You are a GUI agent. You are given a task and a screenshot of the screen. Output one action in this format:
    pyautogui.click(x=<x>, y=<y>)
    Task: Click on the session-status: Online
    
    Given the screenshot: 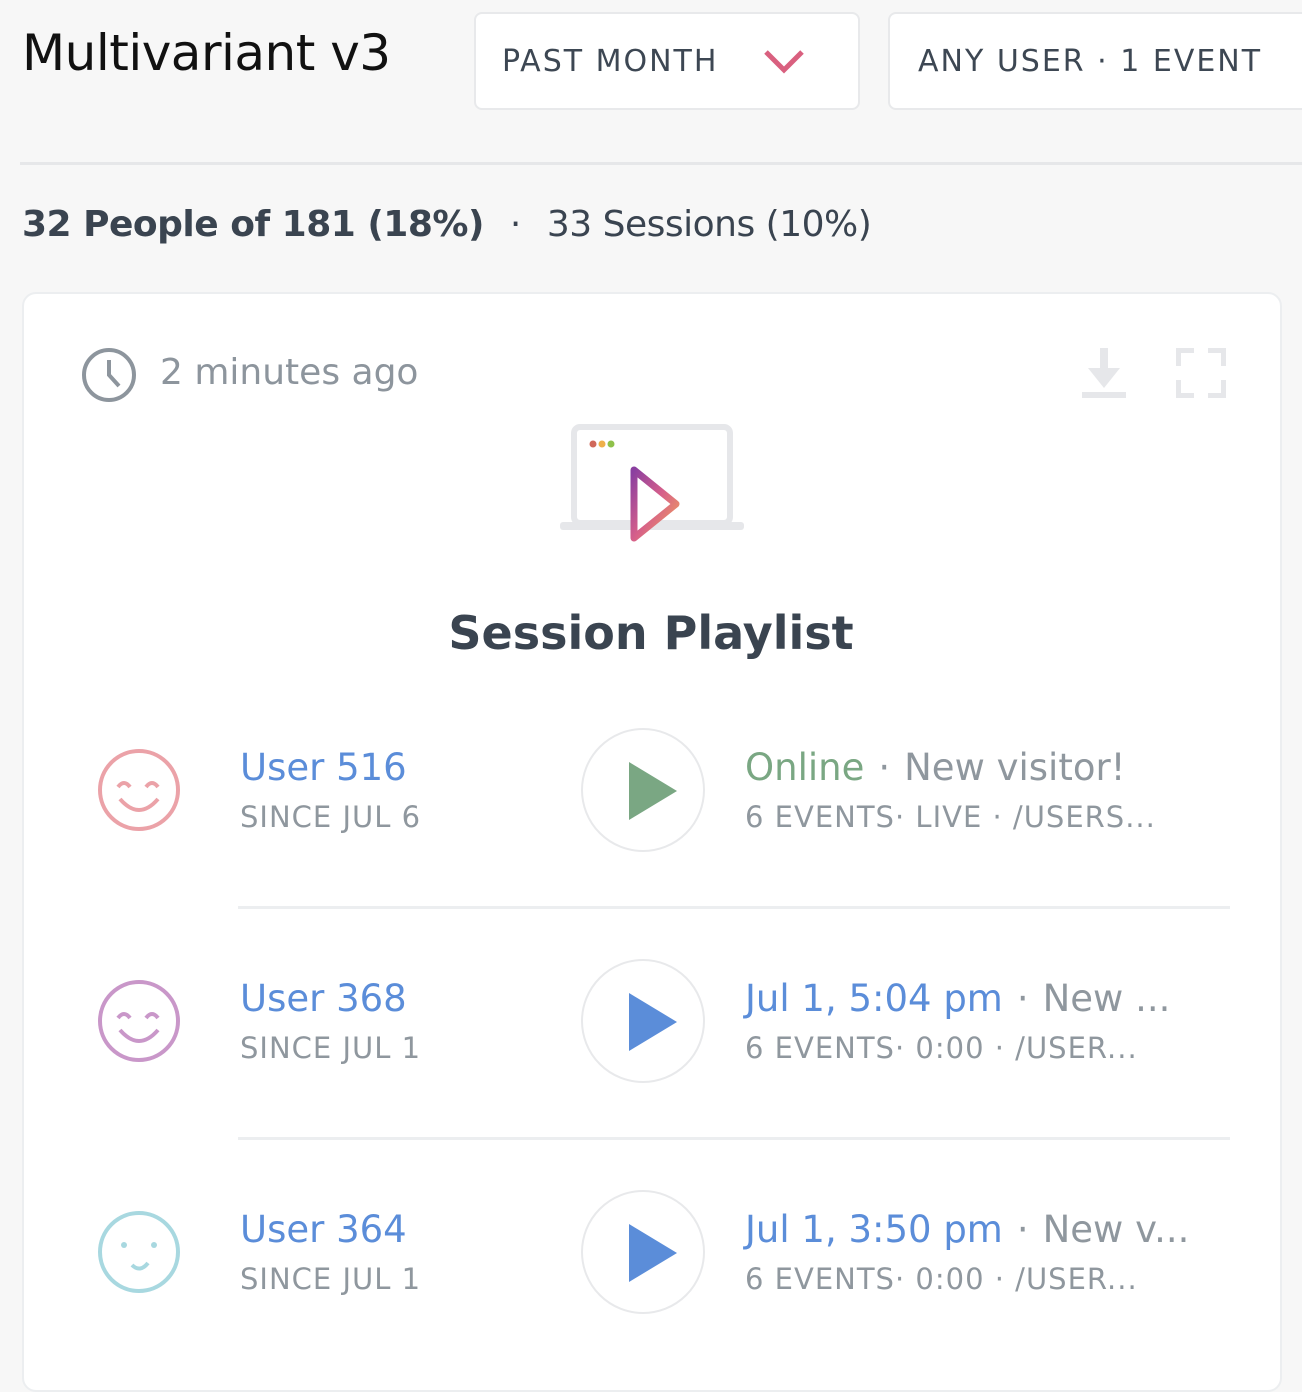 What is the action you would take?
    pyautogui.click(x=805, y=767)
    